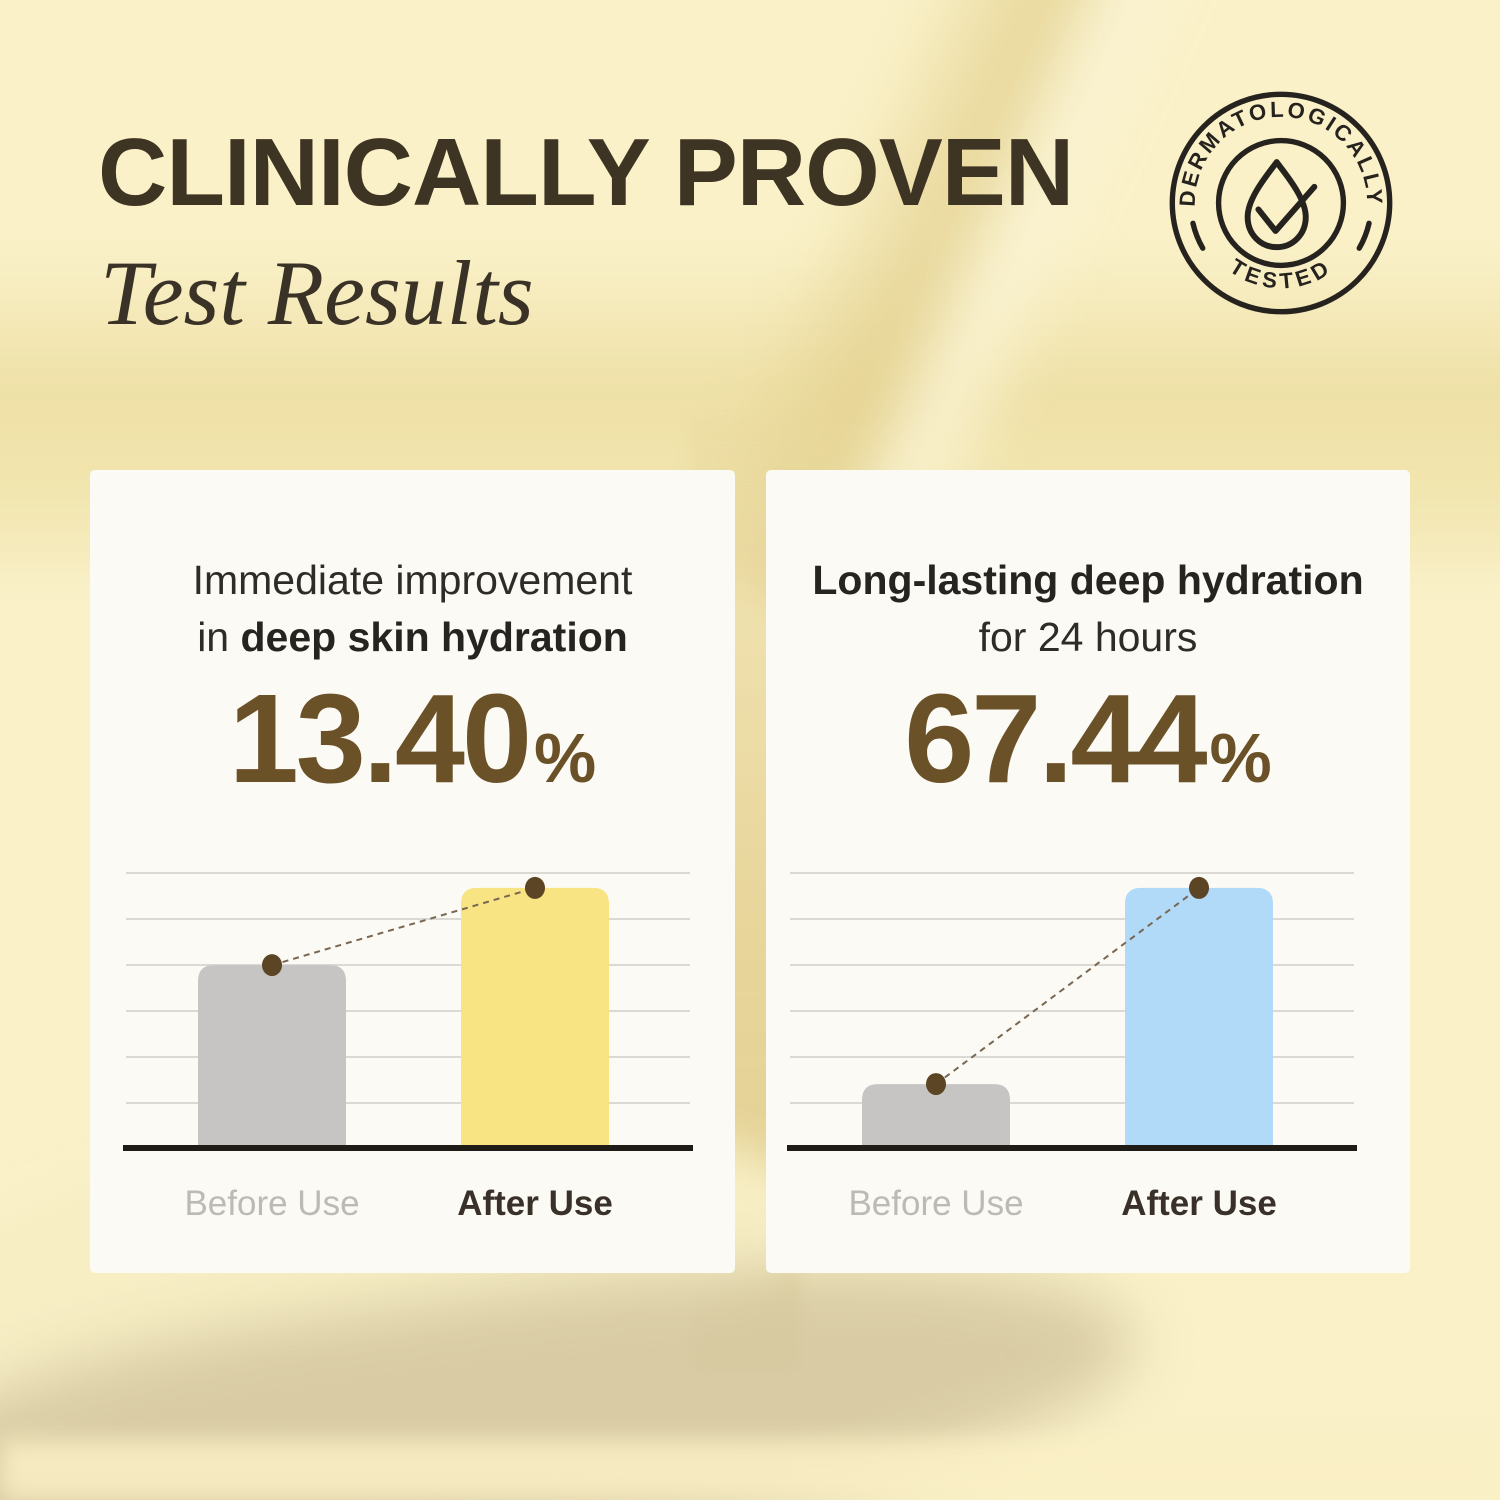 The width and height of the screenshot is (1500, 1500). Describe the element at coordinates (1198, 235) in the screenshot. I see `badge-side-dash-left` at that location.